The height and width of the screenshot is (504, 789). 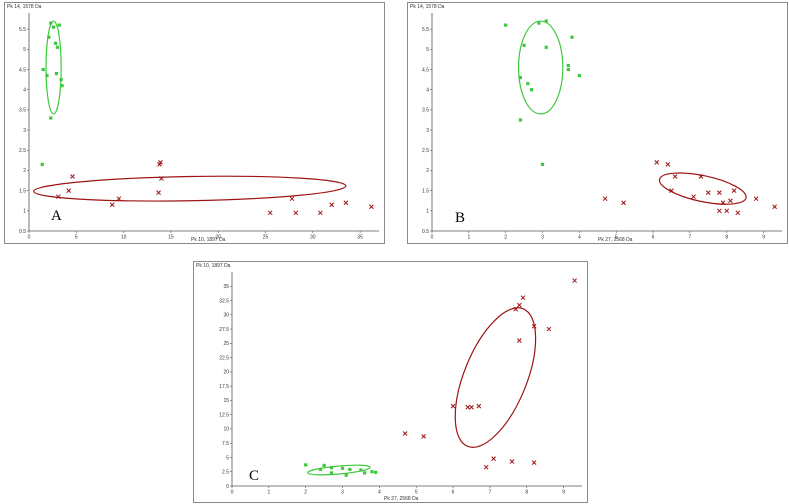 I want to click on x-tick-label-a: 25, so click(x=266, y=238).